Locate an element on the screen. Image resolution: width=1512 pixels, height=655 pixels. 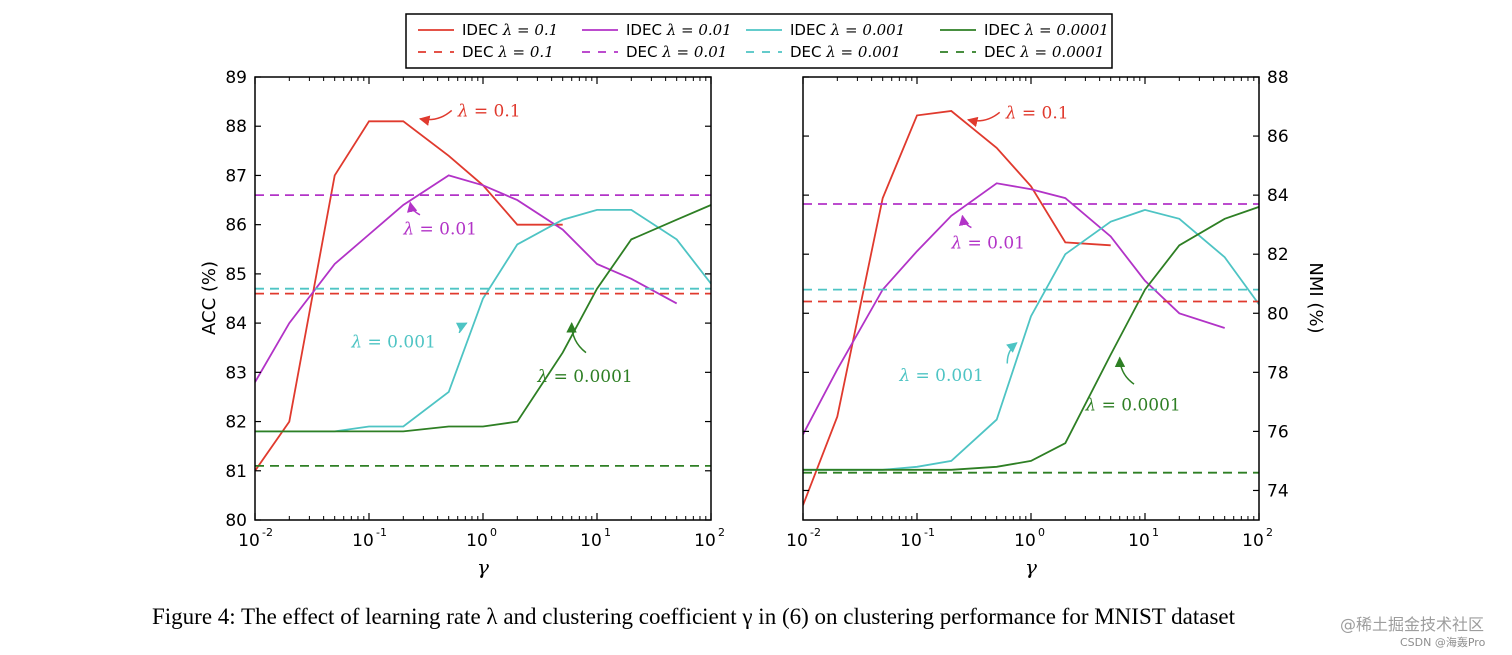
x-tick-exponent: -2 is located at coordinates (267, 532).